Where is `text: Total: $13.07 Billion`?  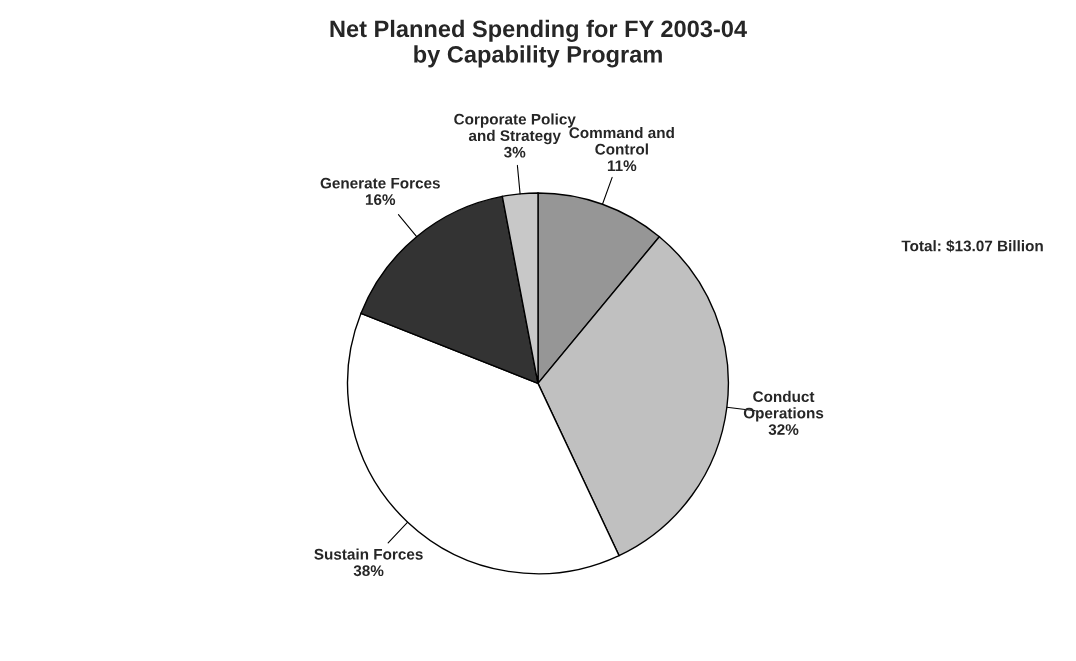 text: Total: $13.07 Billion is located at coordinates (972, 246).